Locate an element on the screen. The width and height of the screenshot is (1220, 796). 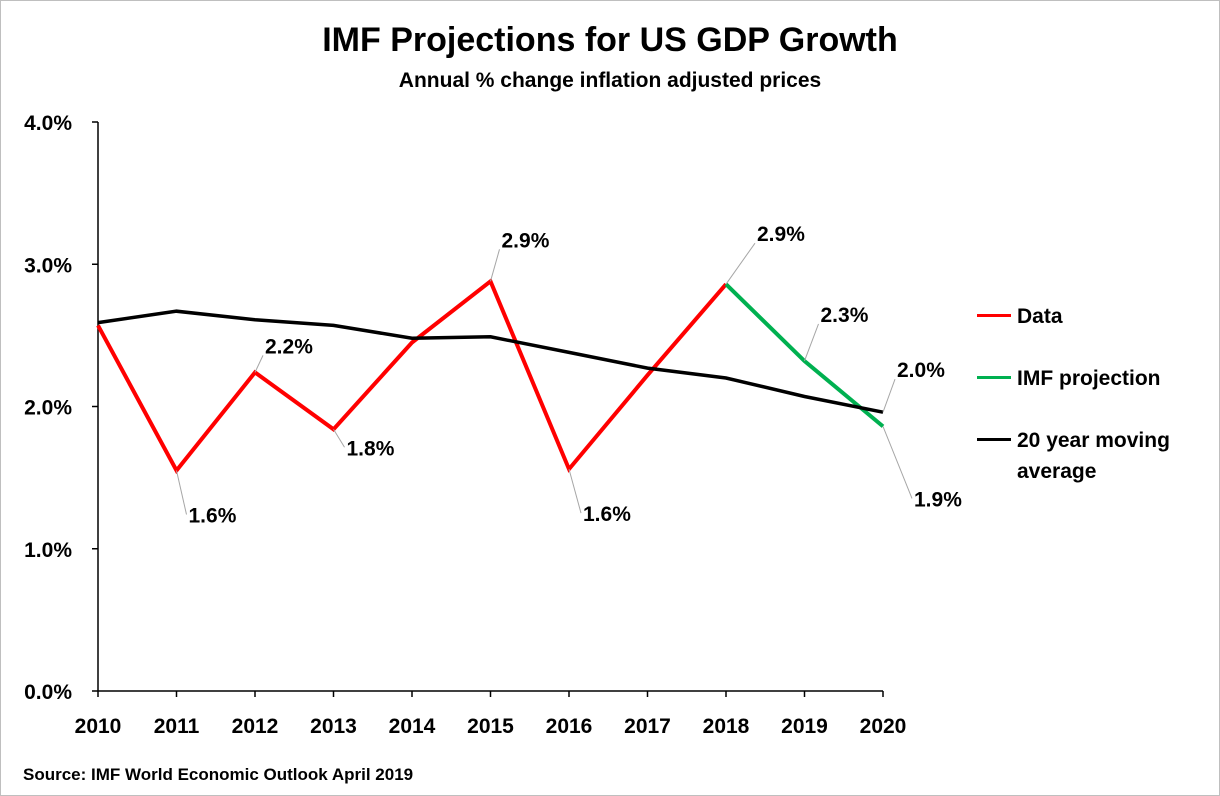
data-label: 2.3% is located at coordinates (845, 315).